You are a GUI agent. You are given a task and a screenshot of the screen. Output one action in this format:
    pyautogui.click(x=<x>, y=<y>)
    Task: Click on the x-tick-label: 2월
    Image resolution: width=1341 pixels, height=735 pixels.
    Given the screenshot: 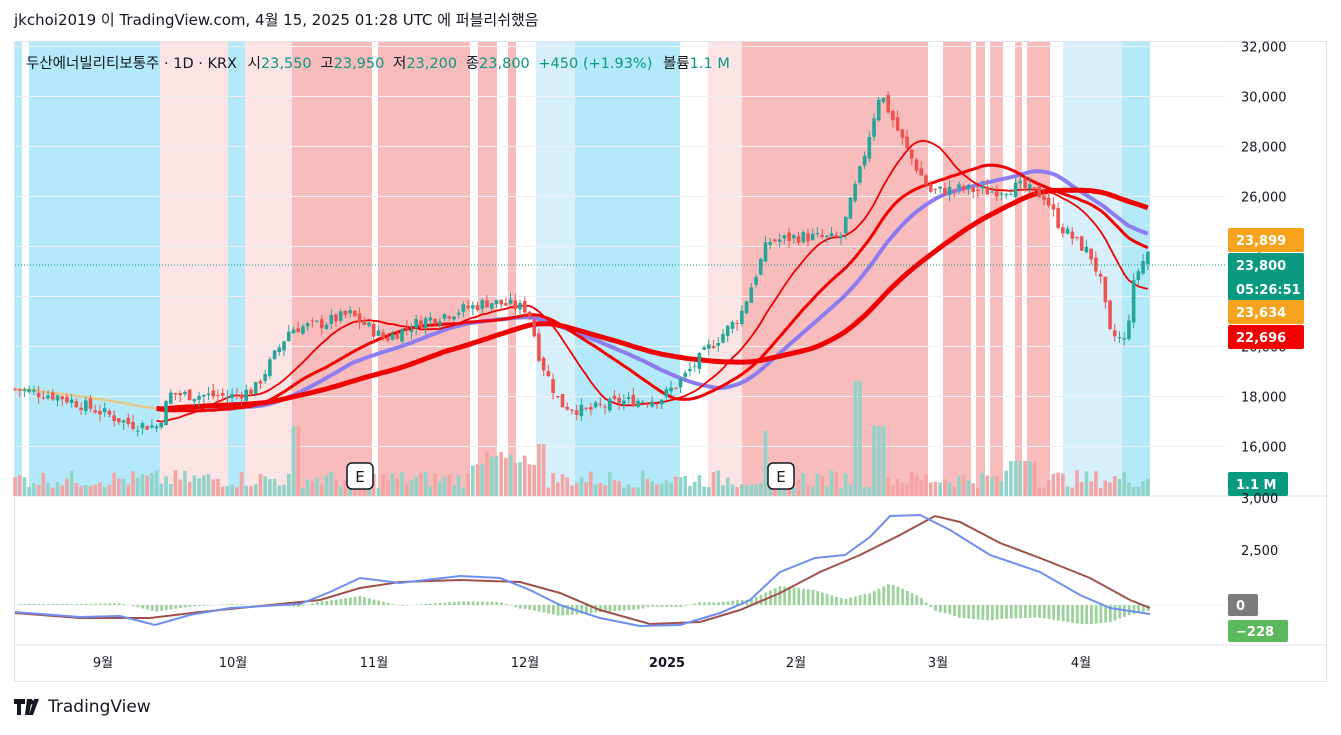 What is the action you would take?
    pyautogui.click(x=796, y=663)
    